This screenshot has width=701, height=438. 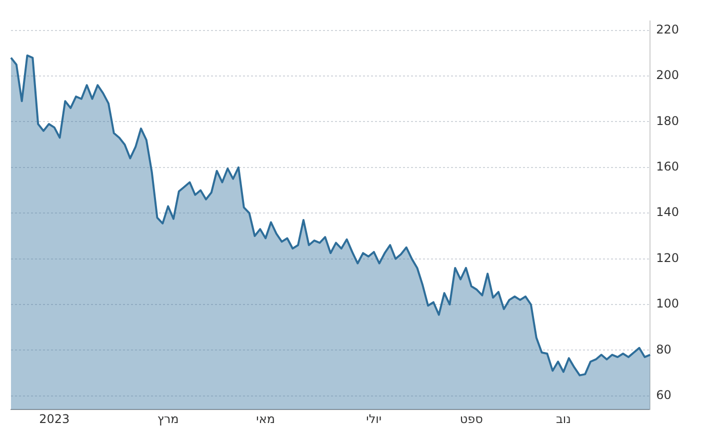 What do you see at coordinates (667, 29) in the screenshot?
I see `y-tick-label: 220` at bounding box center [667, 29].